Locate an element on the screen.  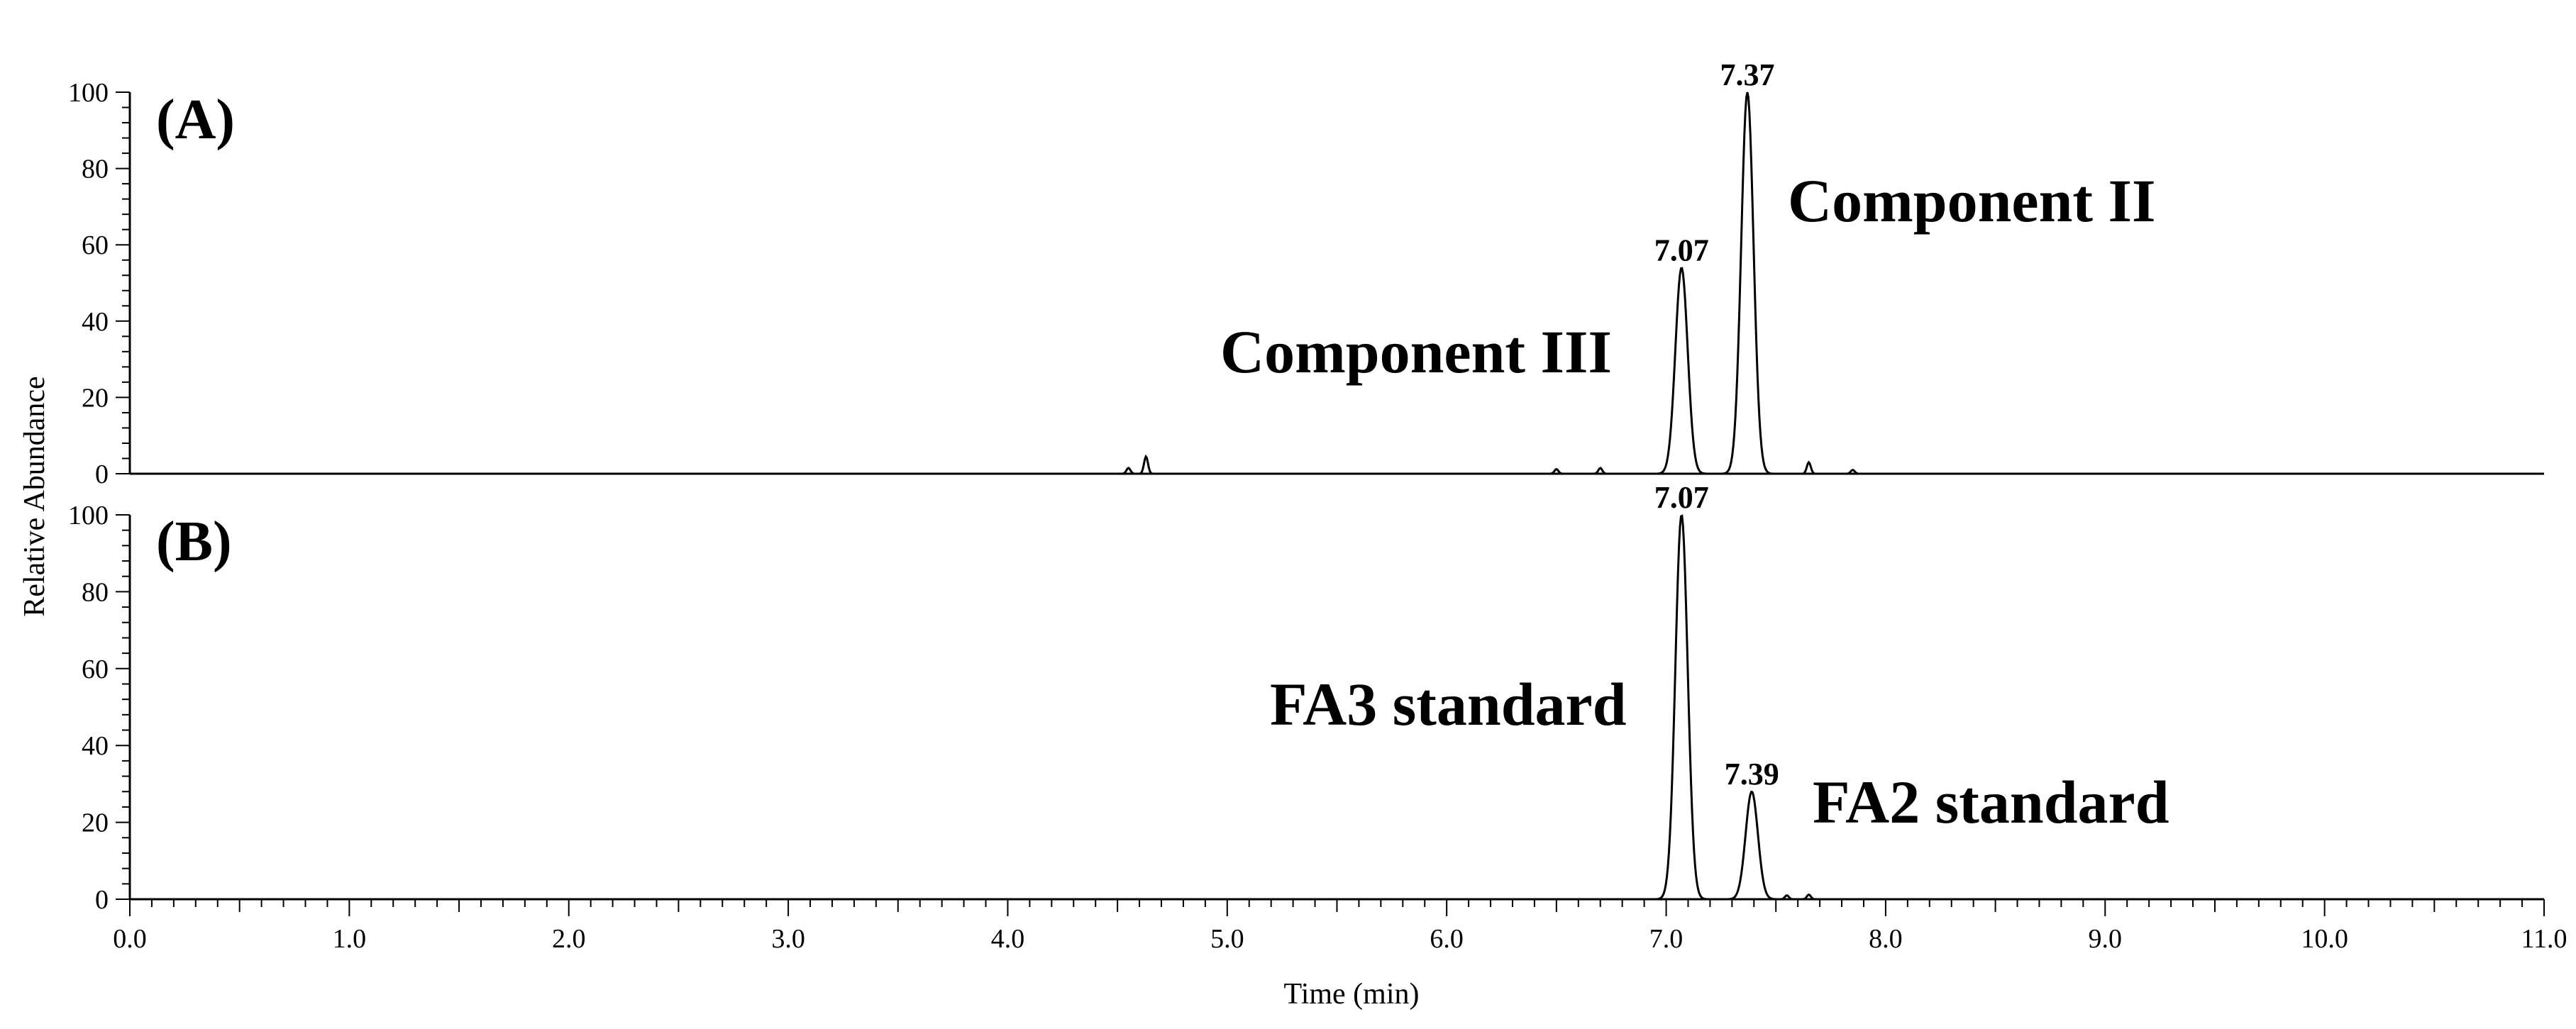
panel-b-y-tick-label: 0 is located at coordinates (102, 900).